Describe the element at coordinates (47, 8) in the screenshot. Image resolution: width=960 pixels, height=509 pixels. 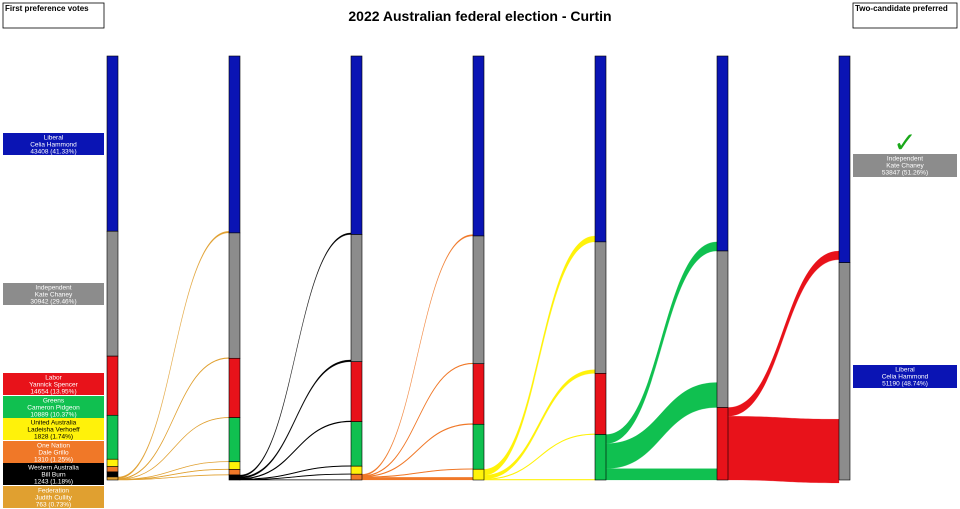
I see `first-pref-header-text: First preference votes` at that location.